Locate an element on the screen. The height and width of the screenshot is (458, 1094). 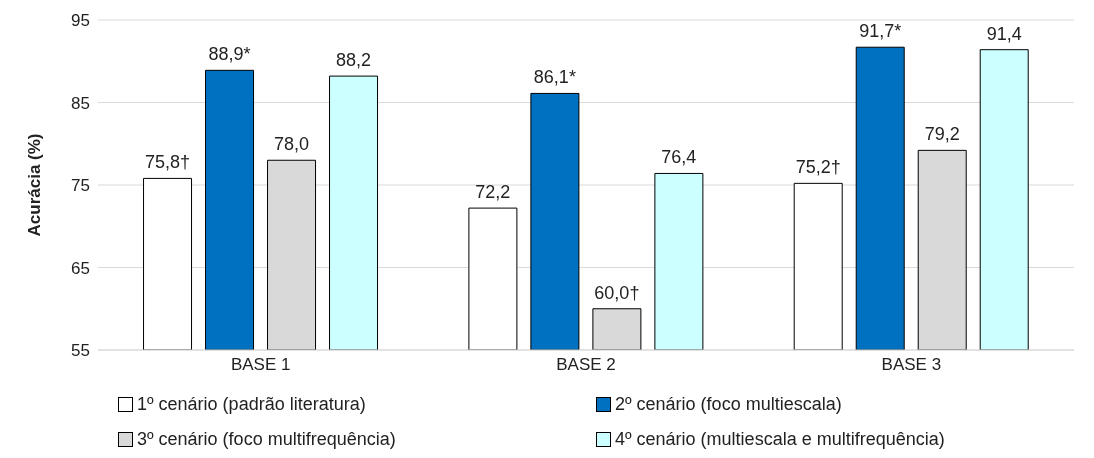
data-label: 91,7* is located at coordinates (880, 31).